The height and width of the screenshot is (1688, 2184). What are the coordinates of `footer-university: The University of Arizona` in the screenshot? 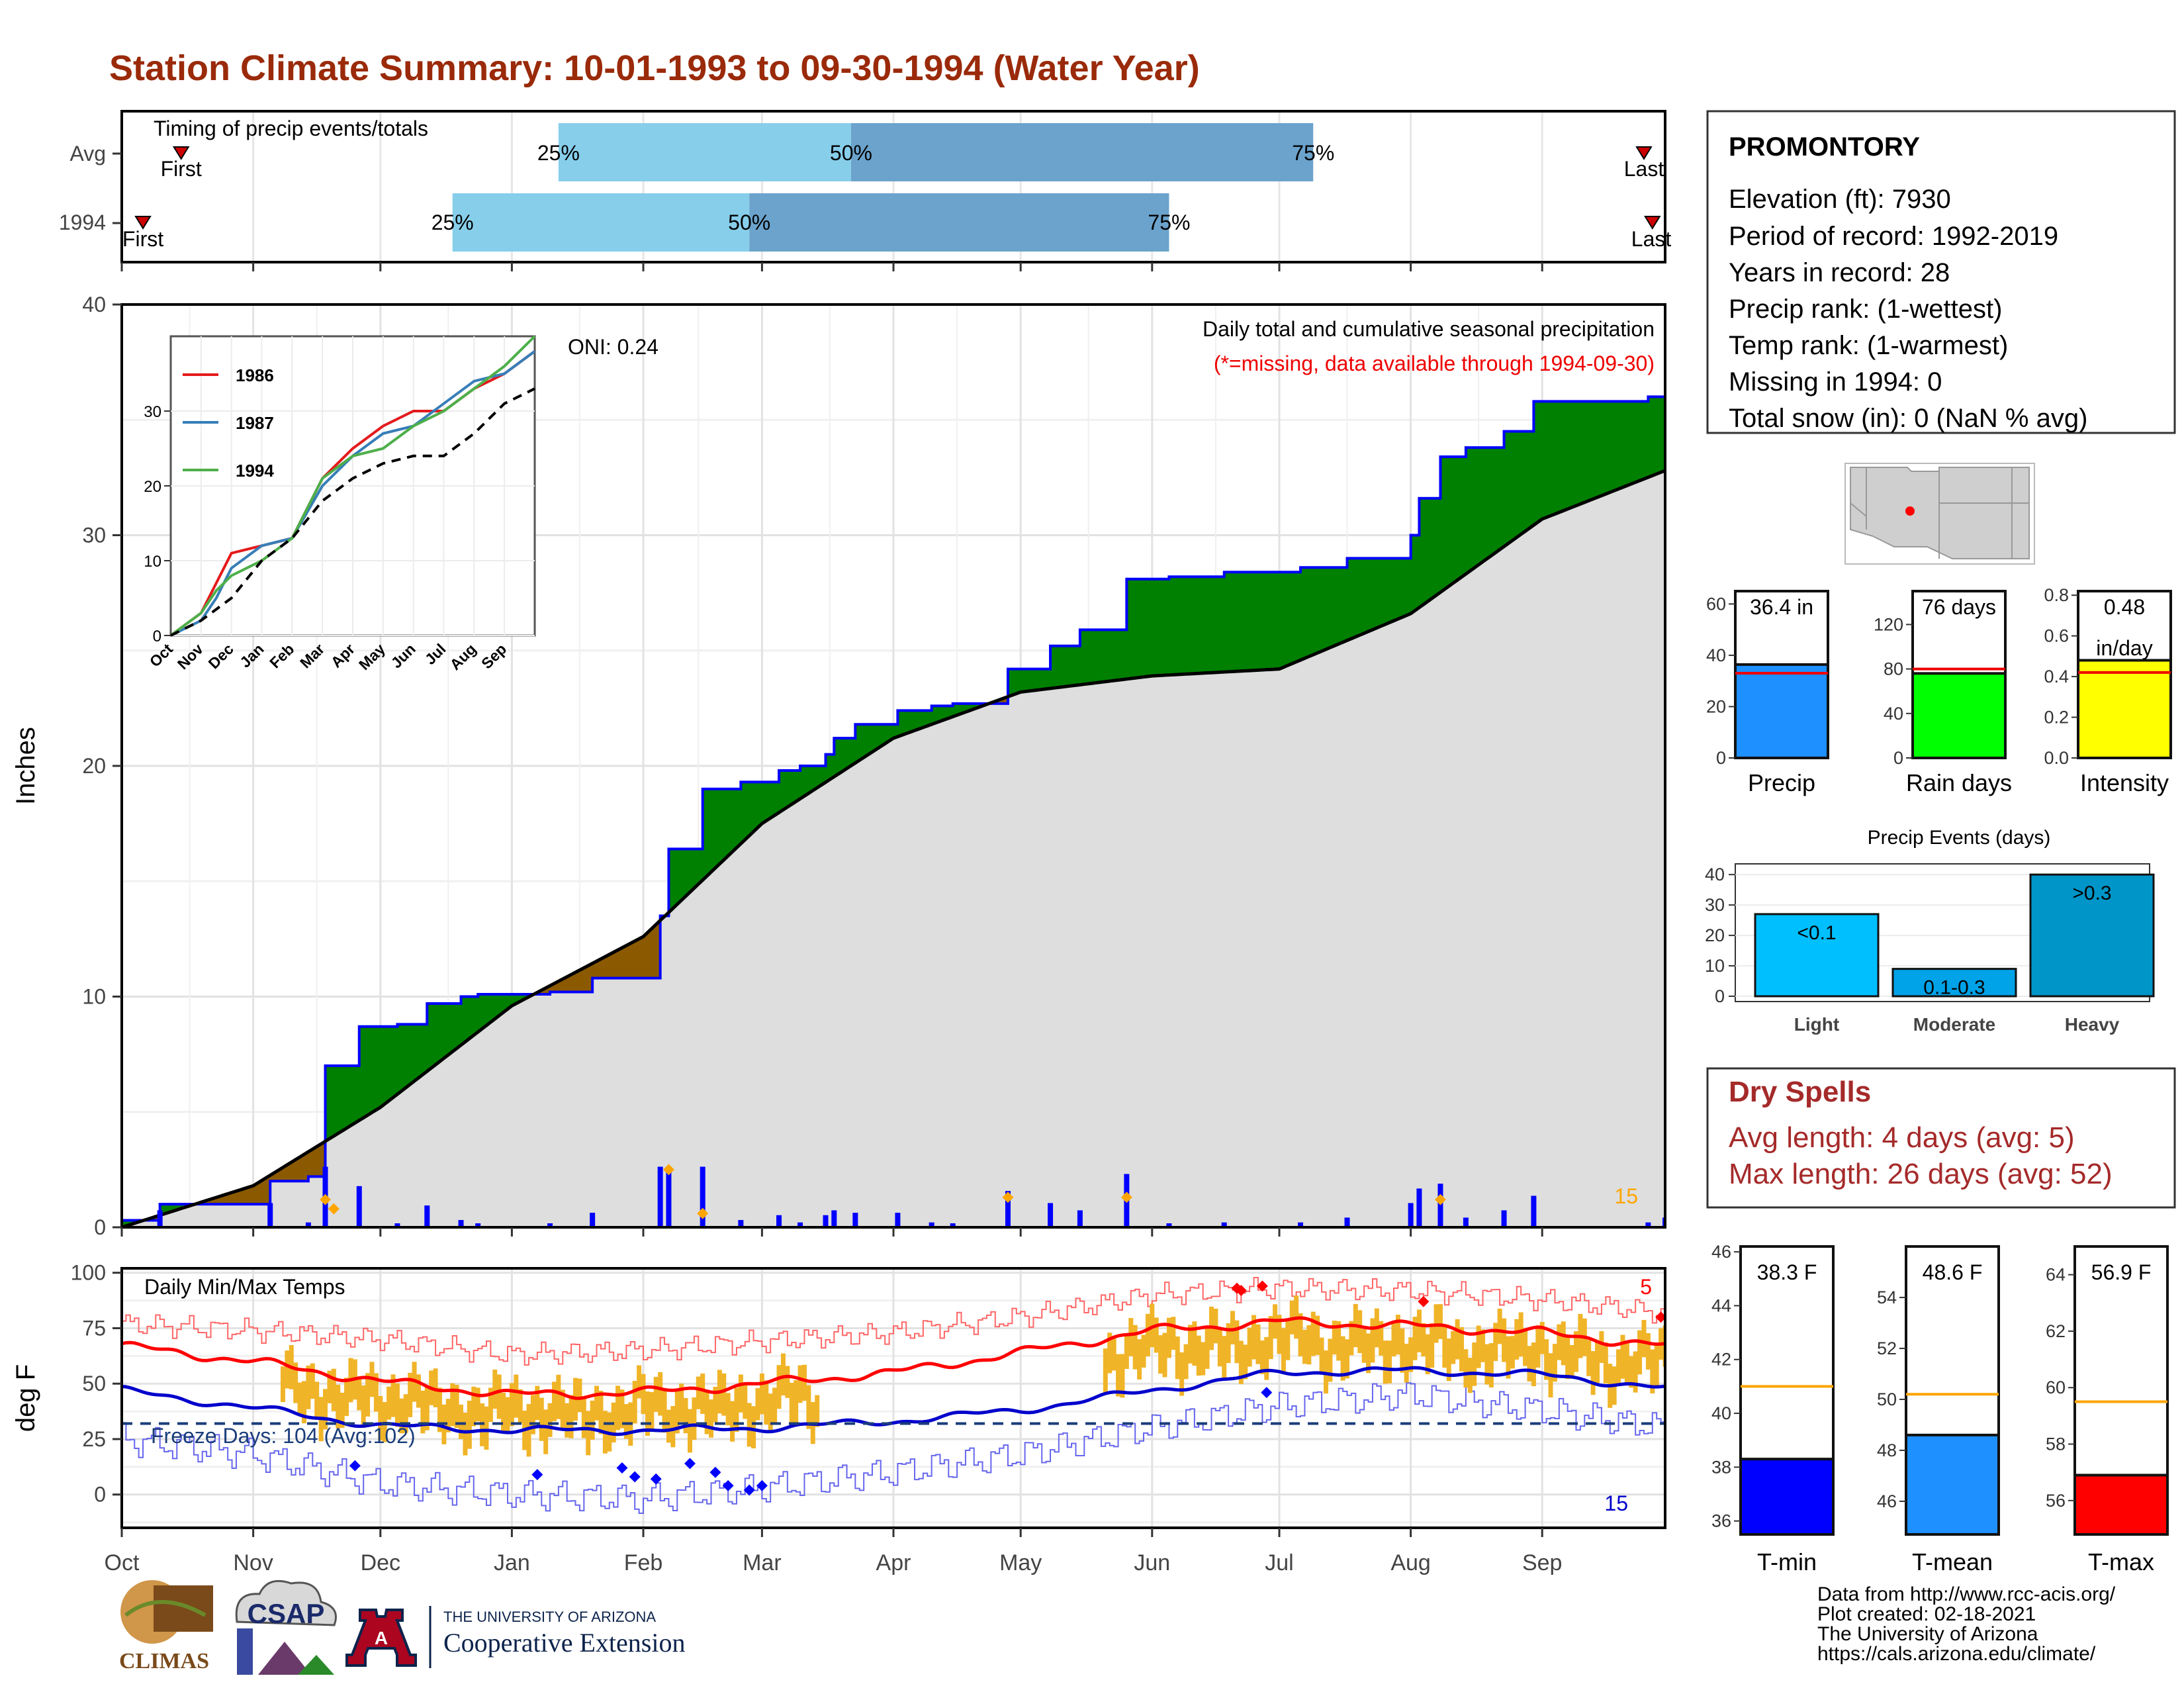 It's located at (1928, 1634).